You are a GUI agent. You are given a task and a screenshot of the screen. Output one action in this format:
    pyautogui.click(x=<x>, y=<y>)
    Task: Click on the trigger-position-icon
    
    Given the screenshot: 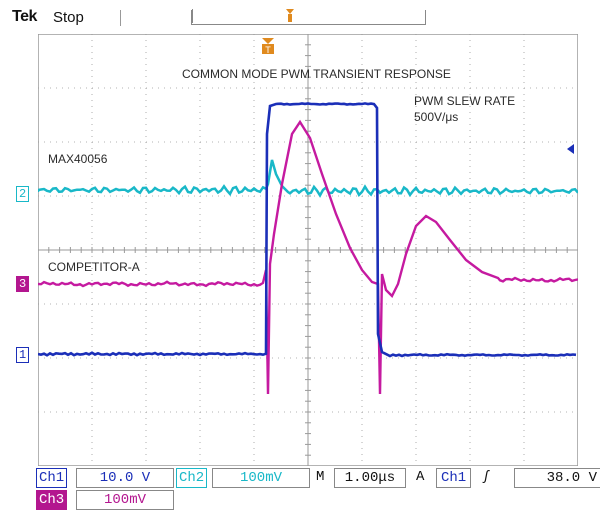 What is the action you would take?
    pyautogui.click(x=290, y=15)
    